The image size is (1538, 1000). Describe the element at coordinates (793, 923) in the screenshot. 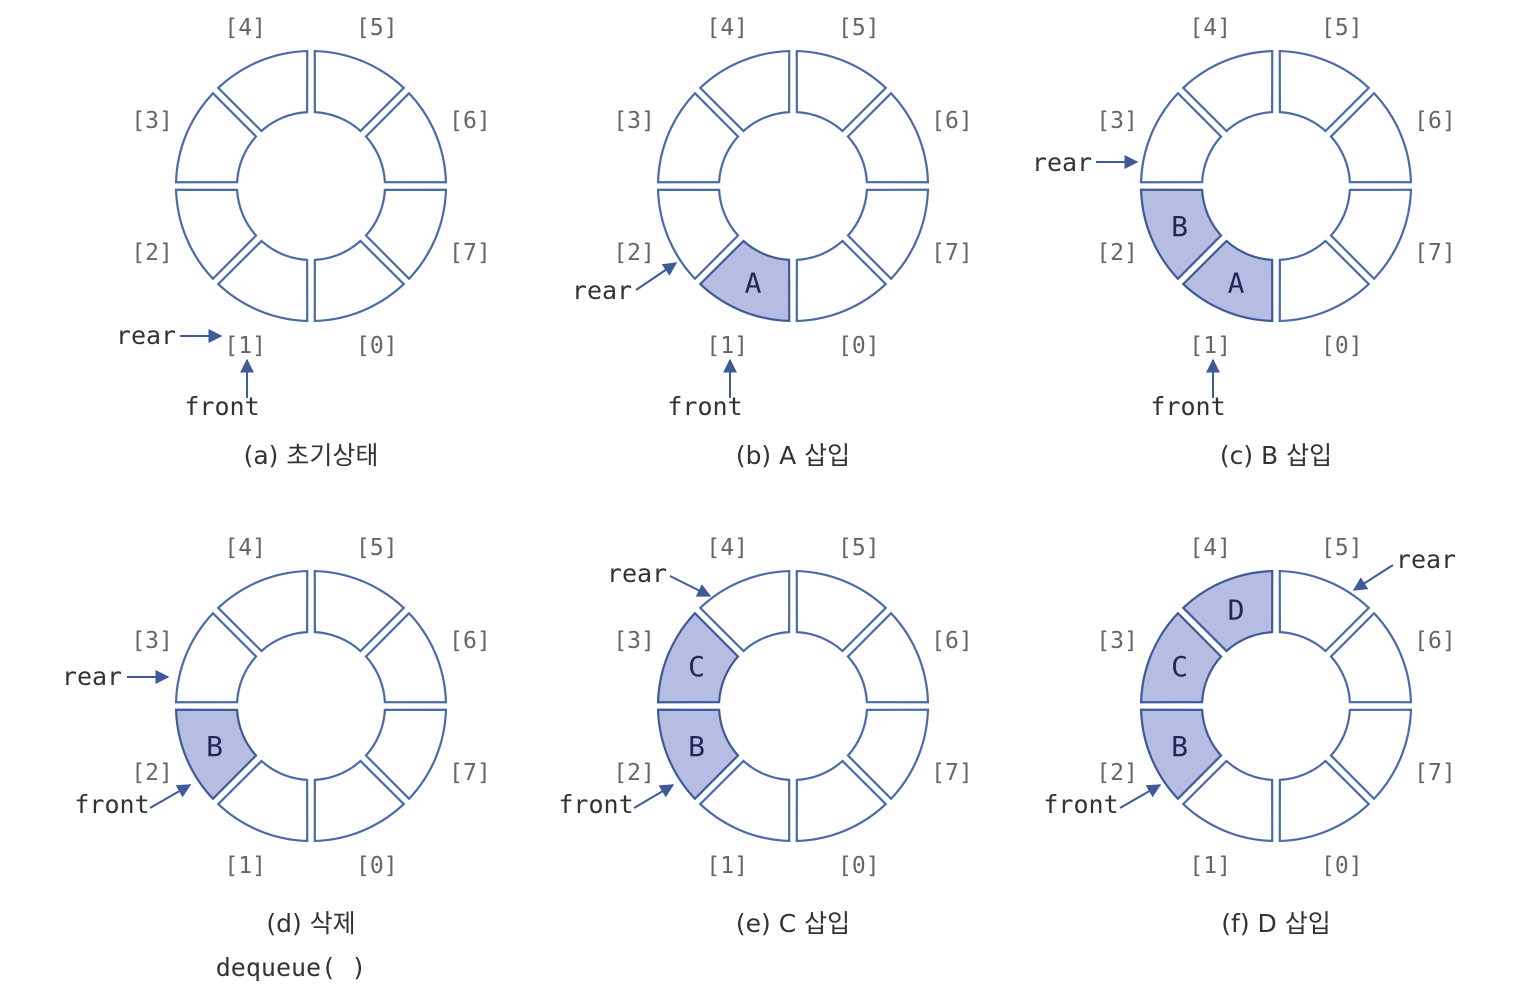

I see `panel-caption: (e) C 삽입` at that location.